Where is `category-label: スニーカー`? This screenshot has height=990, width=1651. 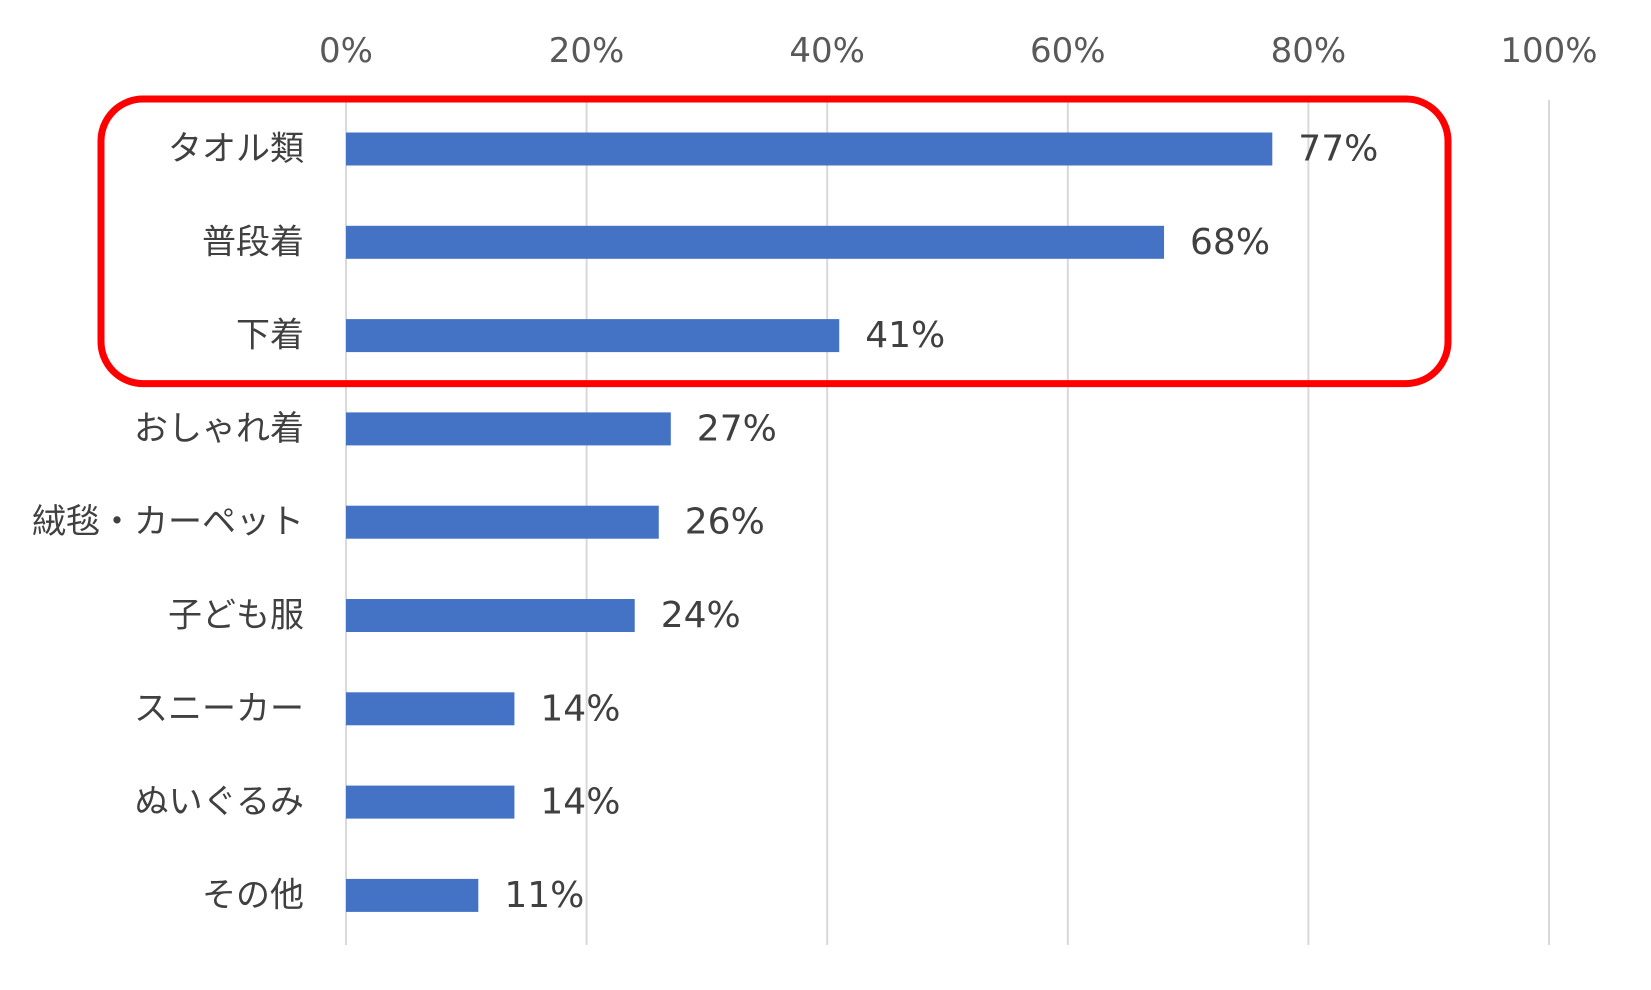
category-label: スニーカー is located at coordinates (219, 709).